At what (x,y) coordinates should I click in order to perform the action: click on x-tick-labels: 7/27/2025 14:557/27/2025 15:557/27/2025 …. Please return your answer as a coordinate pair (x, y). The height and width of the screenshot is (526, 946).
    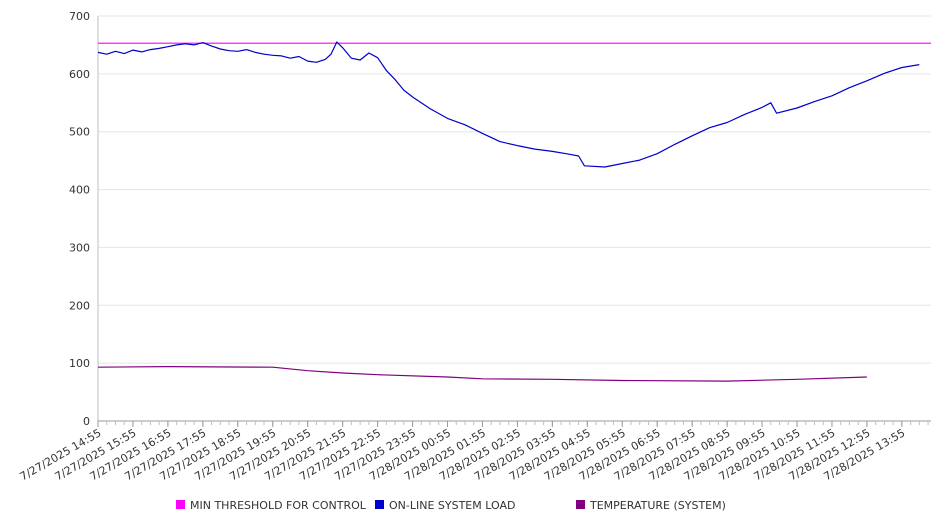
    Looking at the image, I should click on (463, 454).